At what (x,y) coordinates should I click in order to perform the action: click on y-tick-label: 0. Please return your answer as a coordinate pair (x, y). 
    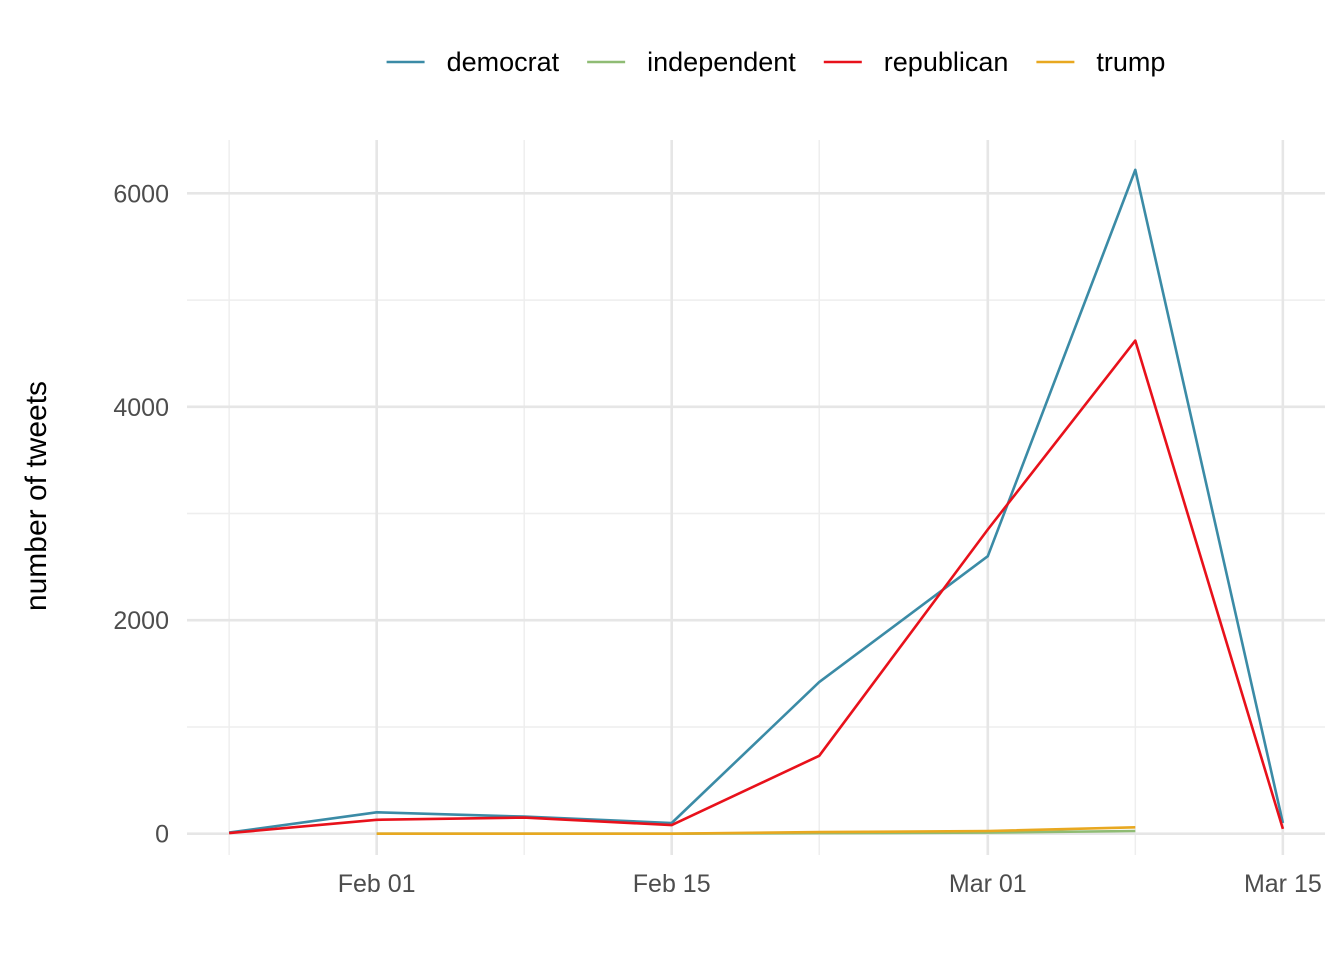
    Looking at the image, I should click on (162, 835).